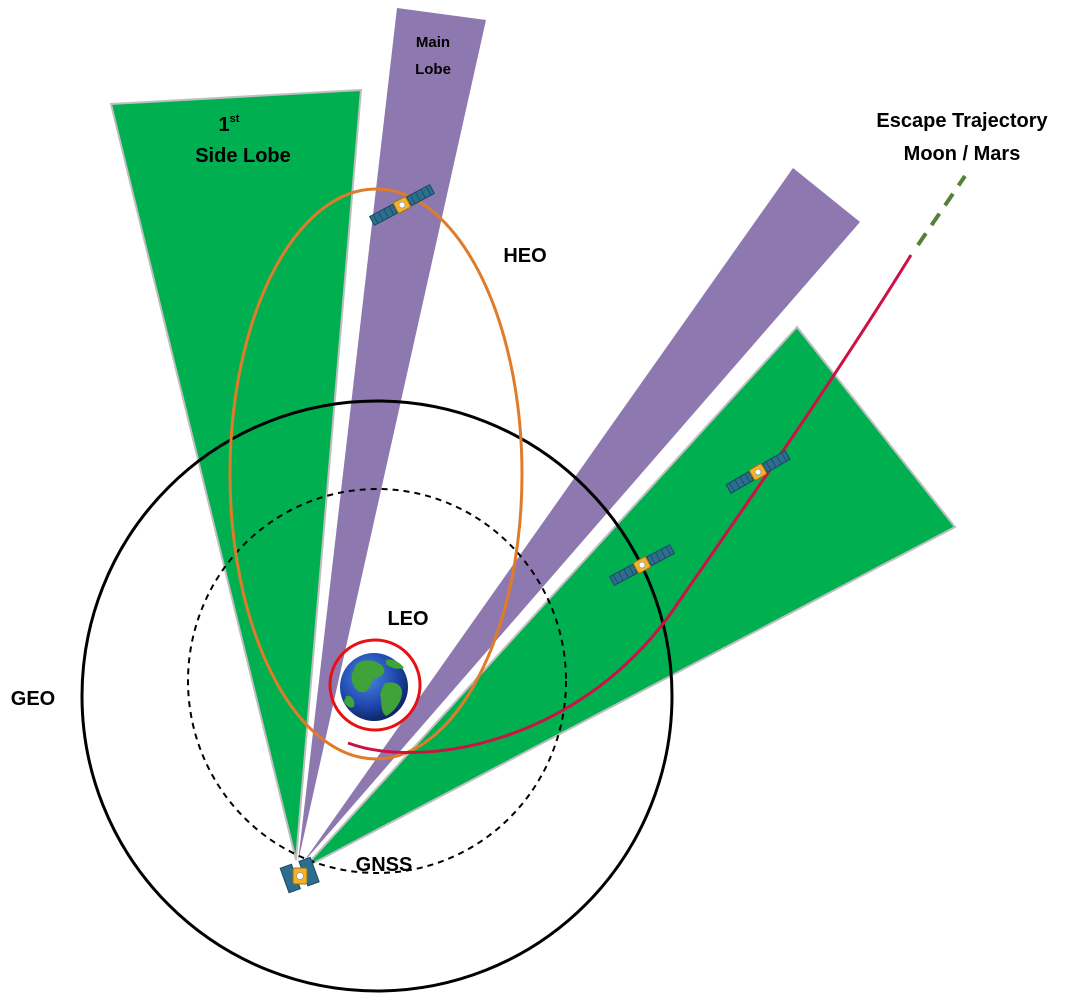 The height and width of the screenshot is (1008, 1067). What do you see at coordinates (392, 435) in the screenshot?
I see `main-lobe-top` at bounding box center [392, 435].